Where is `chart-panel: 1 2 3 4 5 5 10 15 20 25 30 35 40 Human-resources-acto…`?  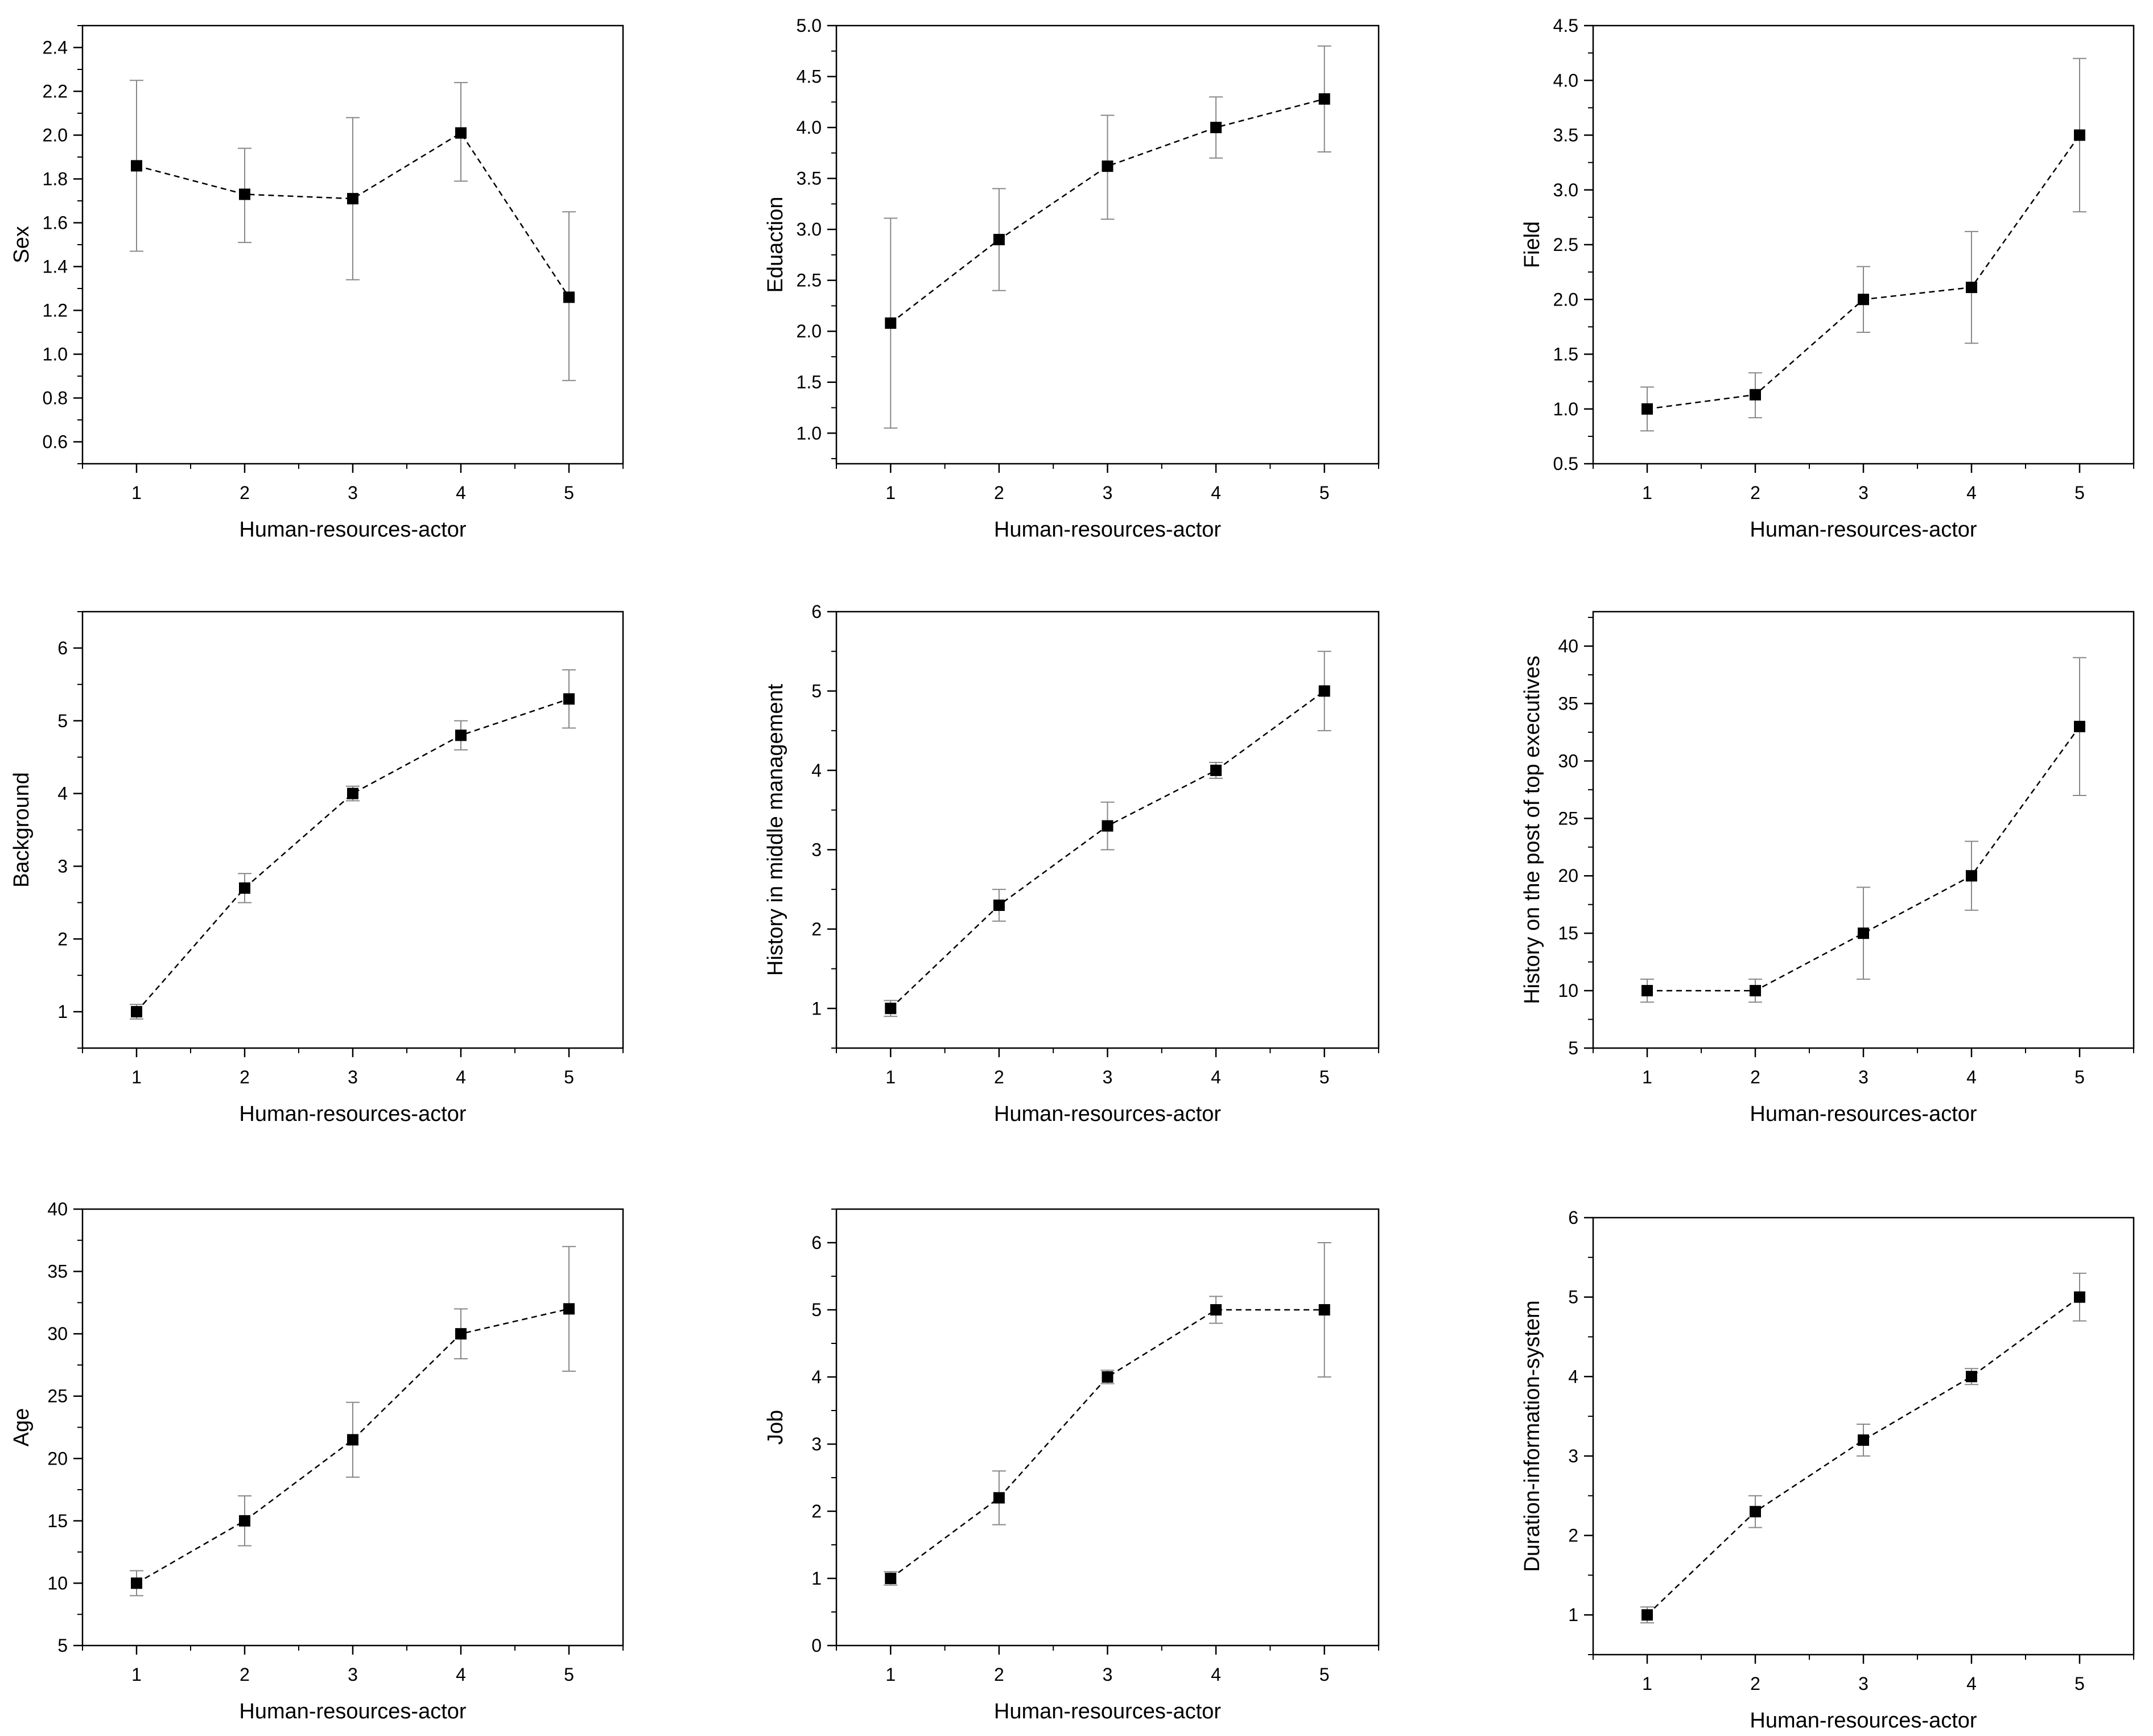
chart-panel: 1 2 3 4 5 5 10 15 20 25 30 35 40 Human-resources-acto… is located at coordinates (317, 1461).